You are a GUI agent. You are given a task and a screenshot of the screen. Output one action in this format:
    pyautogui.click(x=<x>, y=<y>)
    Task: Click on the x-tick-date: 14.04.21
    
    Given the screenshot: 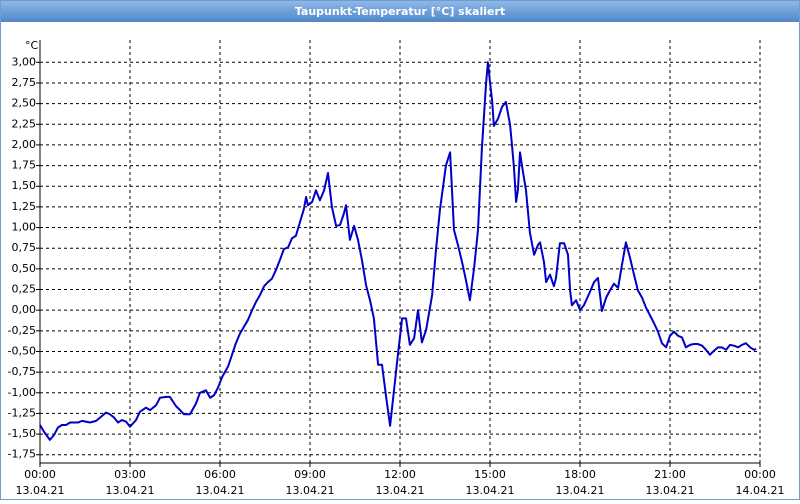 What is the action you would take?
    pyautogui.click(x=760, y=490)
    